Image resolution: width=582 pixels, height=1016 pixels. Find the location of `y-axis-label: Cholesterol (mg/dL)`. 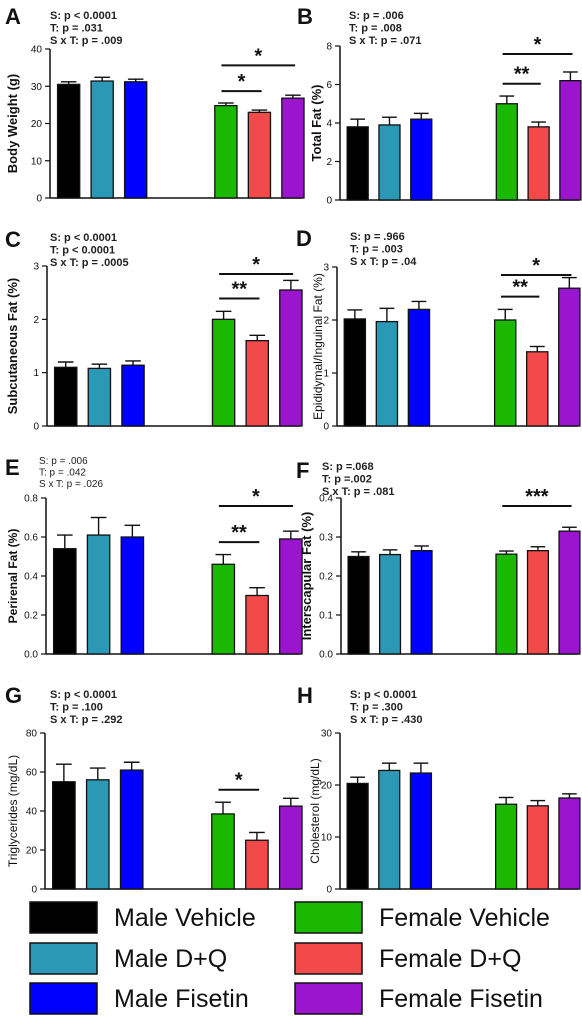

y-axis-label: Cholesterol (mg/dL) is located at coordinates (315, 810).